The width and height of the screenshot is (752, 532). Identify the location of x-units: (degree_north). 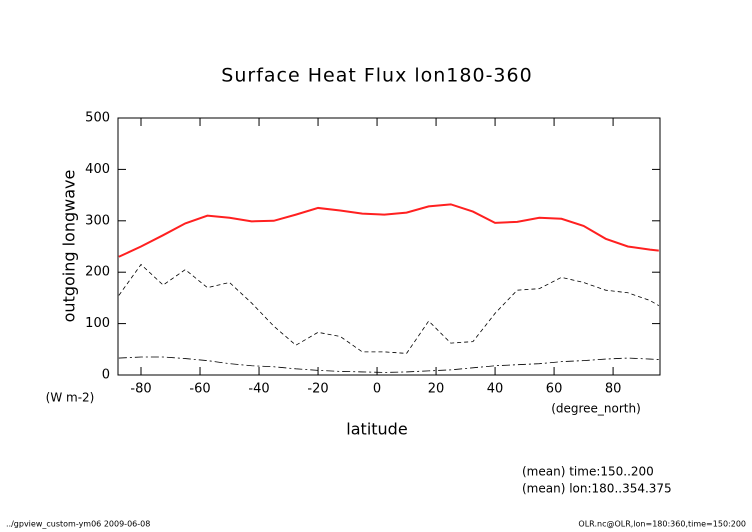
(596, 409).